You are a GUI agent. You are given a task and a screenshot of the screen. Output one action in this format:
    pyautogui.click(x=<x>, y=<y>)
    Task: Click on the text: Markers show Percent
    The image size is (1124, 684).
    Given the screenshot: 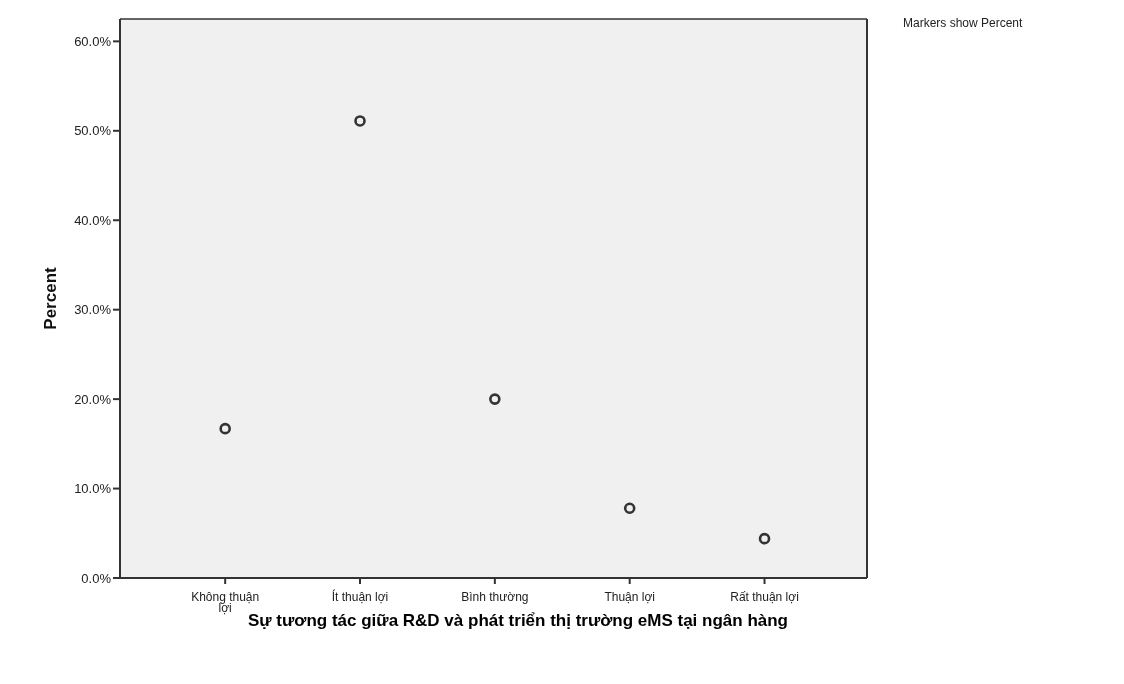 What is the action you would take?
    pyautogui.click(x=963, y=23)
    